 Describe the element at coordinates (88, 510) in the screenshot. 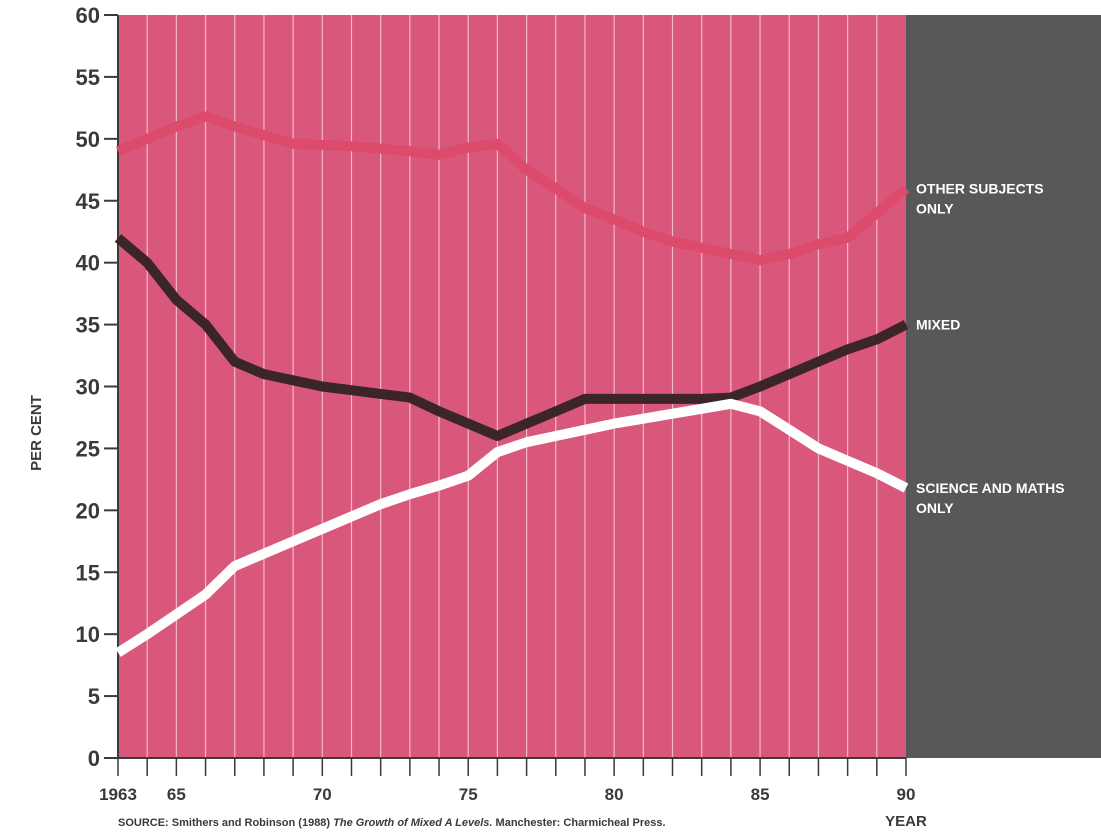

I see `y-tick-label: 20` at that location.